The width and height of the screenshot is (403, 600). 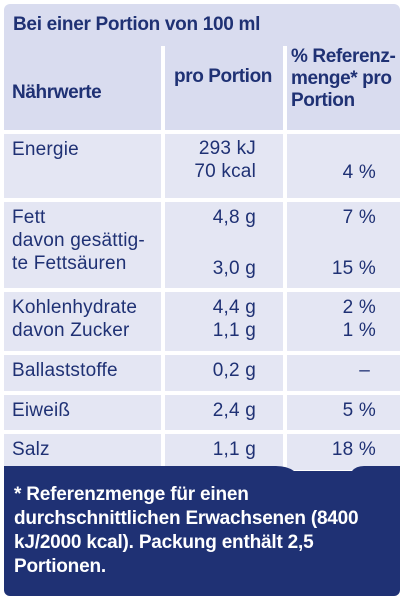 I want to click on column-header-portion: pro Portion, so click(x=224, y=88).